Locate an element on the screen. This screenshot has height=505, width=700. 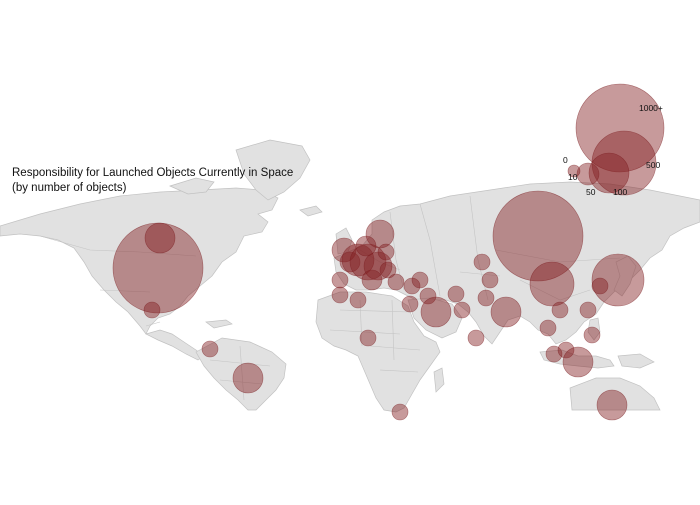
legend: 010 50 100 500 1000+ is located at coordinates (614, 140).